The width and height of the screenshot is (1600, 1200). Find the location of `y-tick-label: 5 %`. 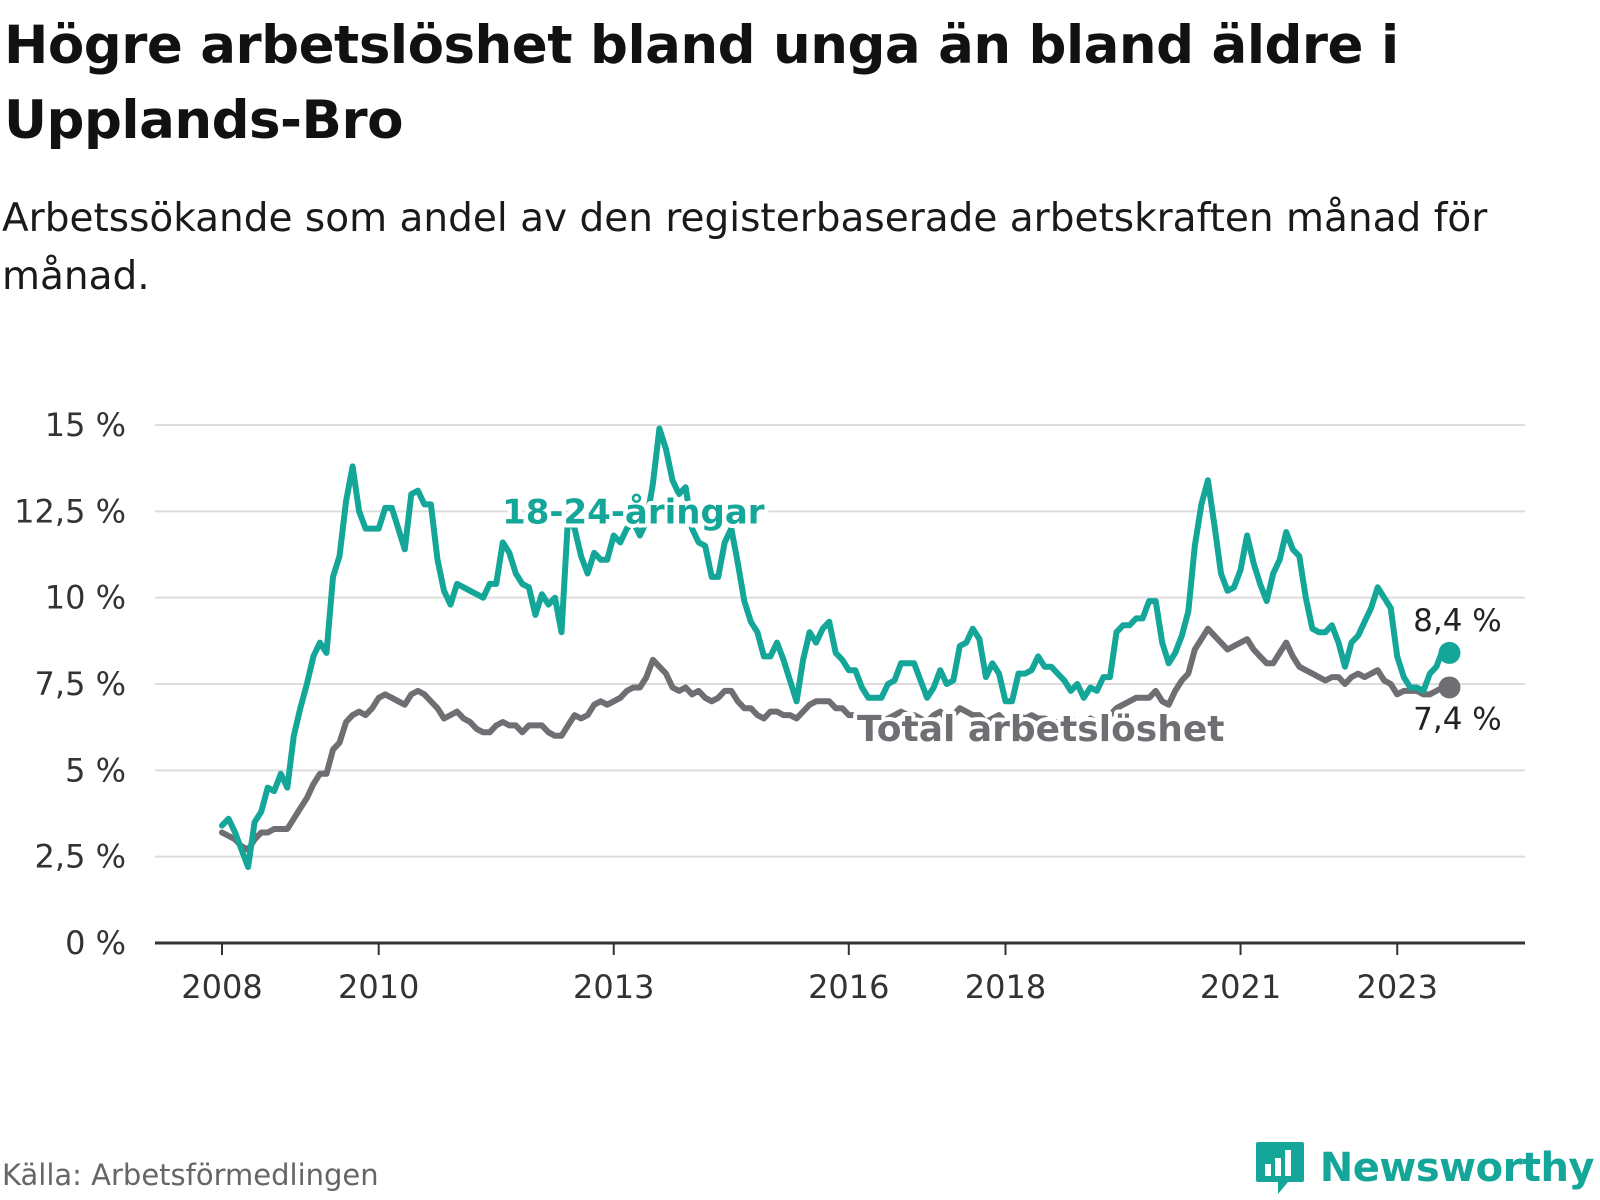

y-tick-label: 5 % is located at coordinates (95, 770).